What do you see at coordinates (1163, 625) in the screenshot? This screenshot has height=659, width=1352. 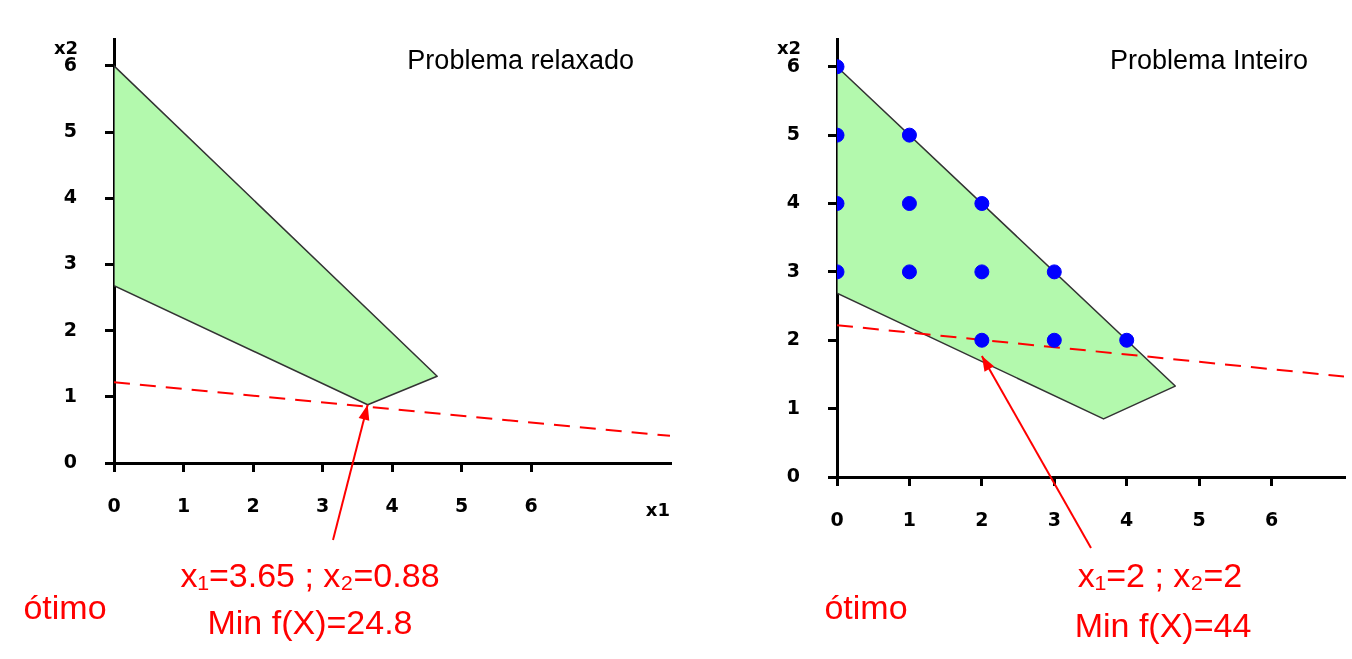 I see `text: Min f(X)=44` at bounding box center [1163, 625].